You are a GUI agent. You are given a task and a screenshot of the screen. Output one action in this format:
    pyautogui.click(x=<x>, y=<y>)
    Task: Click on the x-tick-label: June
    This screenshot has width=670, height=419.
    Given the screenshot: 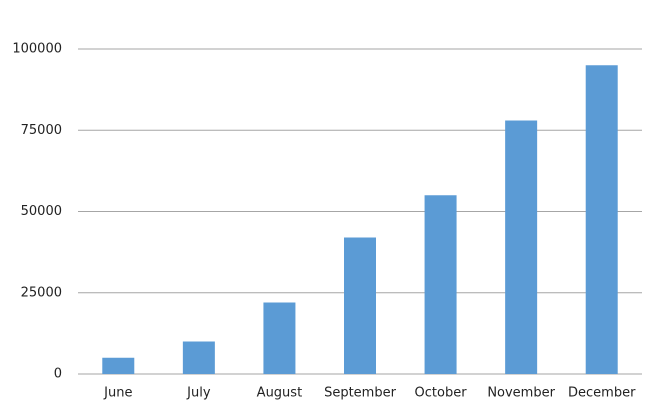 What is the action you would take?
    pyautogui.click(x=117, y=393)
    